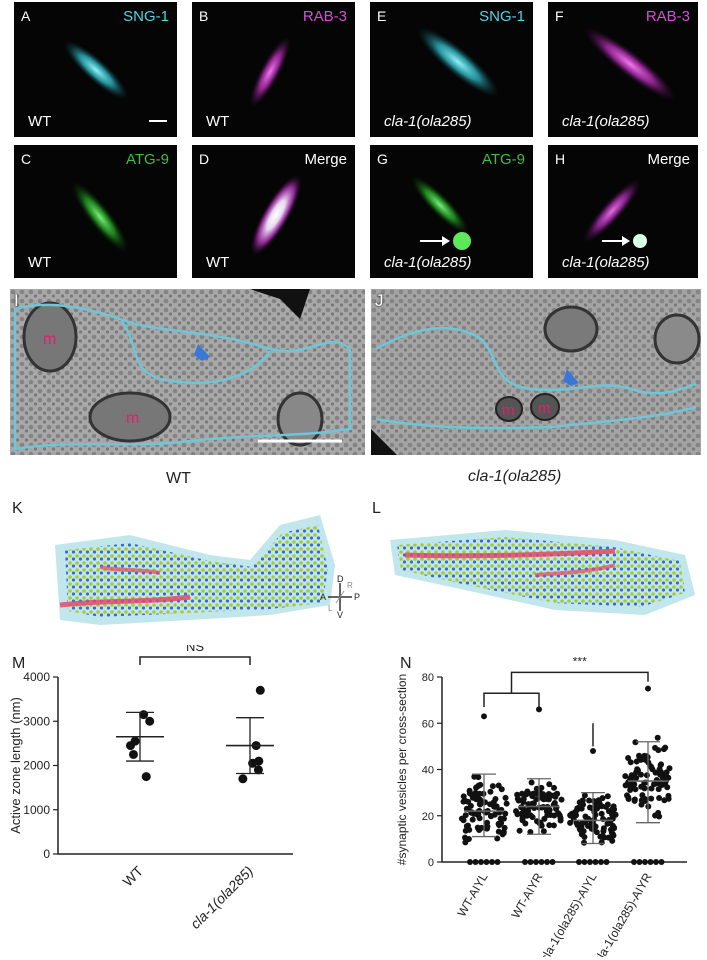 The image size is (707, 960). What do you see at coordinates (36, 721) in the screenshot?
I see `y-tick-label: 3000` at bounding box center [36, 721].